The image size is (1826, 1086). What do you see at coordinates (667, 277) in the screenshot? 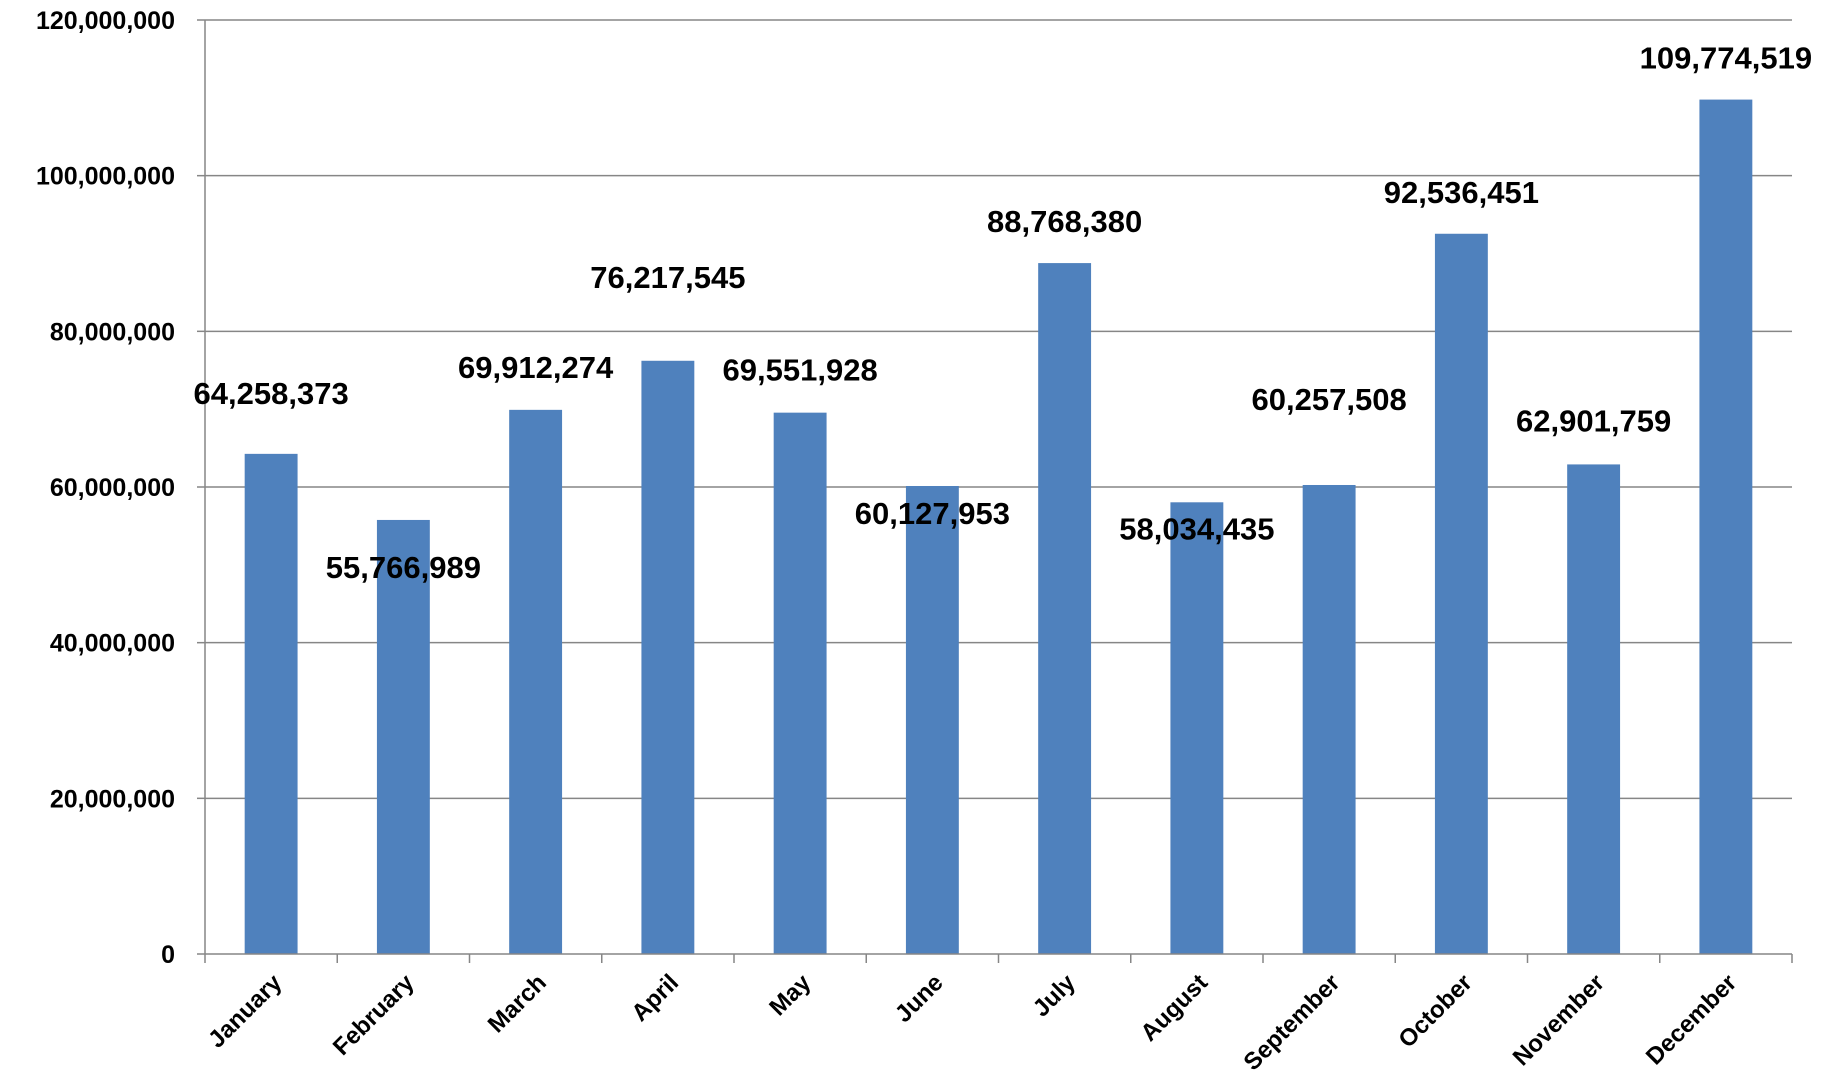
I see `data-label: 76,217,545` at bounding box center [667, 277].